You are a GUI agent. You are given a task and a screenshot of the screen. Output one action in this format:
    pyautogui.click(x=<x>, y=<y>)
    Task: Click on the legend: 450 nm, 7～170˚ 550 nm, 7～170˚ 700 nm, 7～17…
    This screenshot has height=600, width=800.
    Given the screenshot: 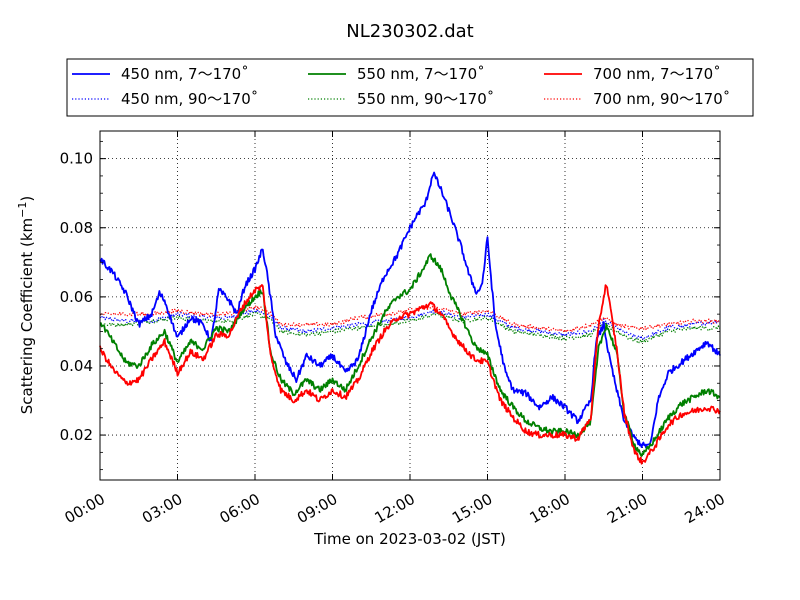 What is the action you would take?
    pyautogui.click(x=410, y=87)
    